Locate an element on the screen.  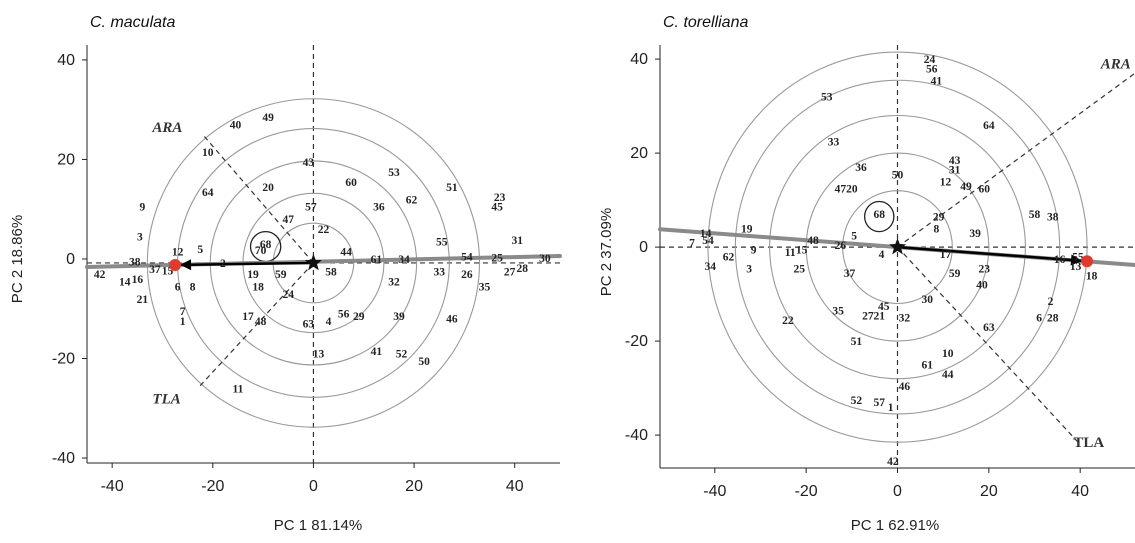
point-label-20: 20 is located at coordinates (852, 189).